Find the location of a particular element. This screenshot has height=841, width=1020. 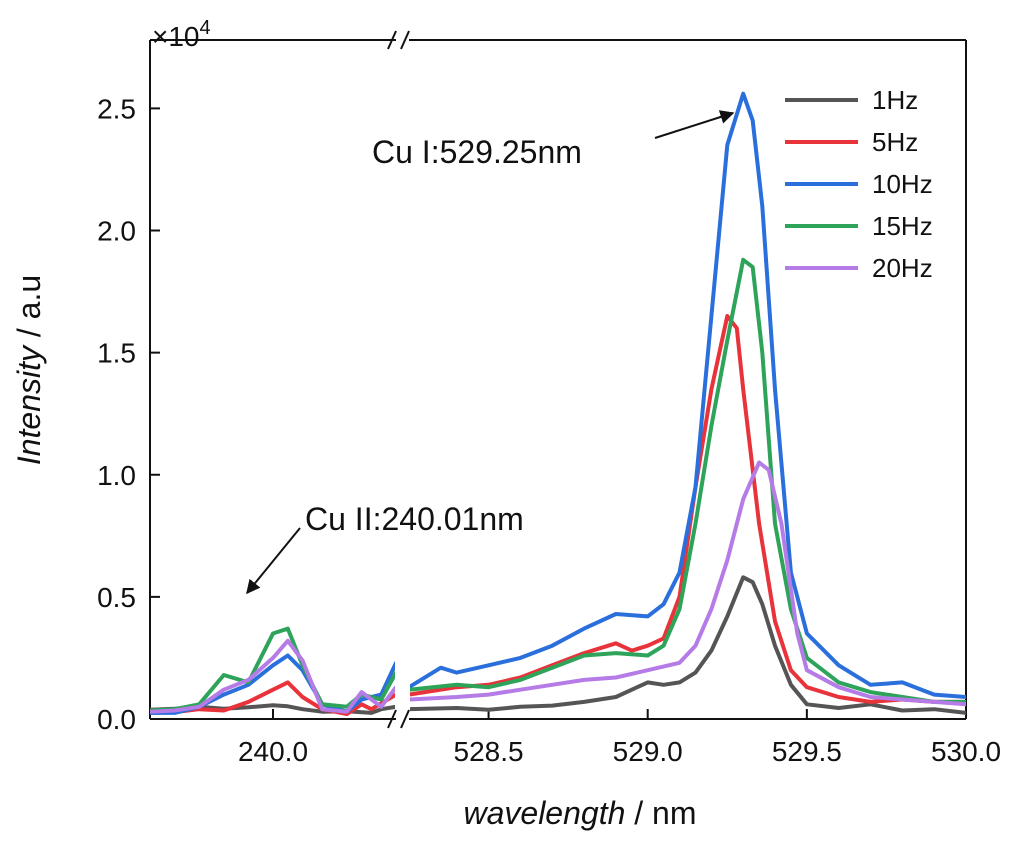

series-group-left is located at coordinates (272, 671).